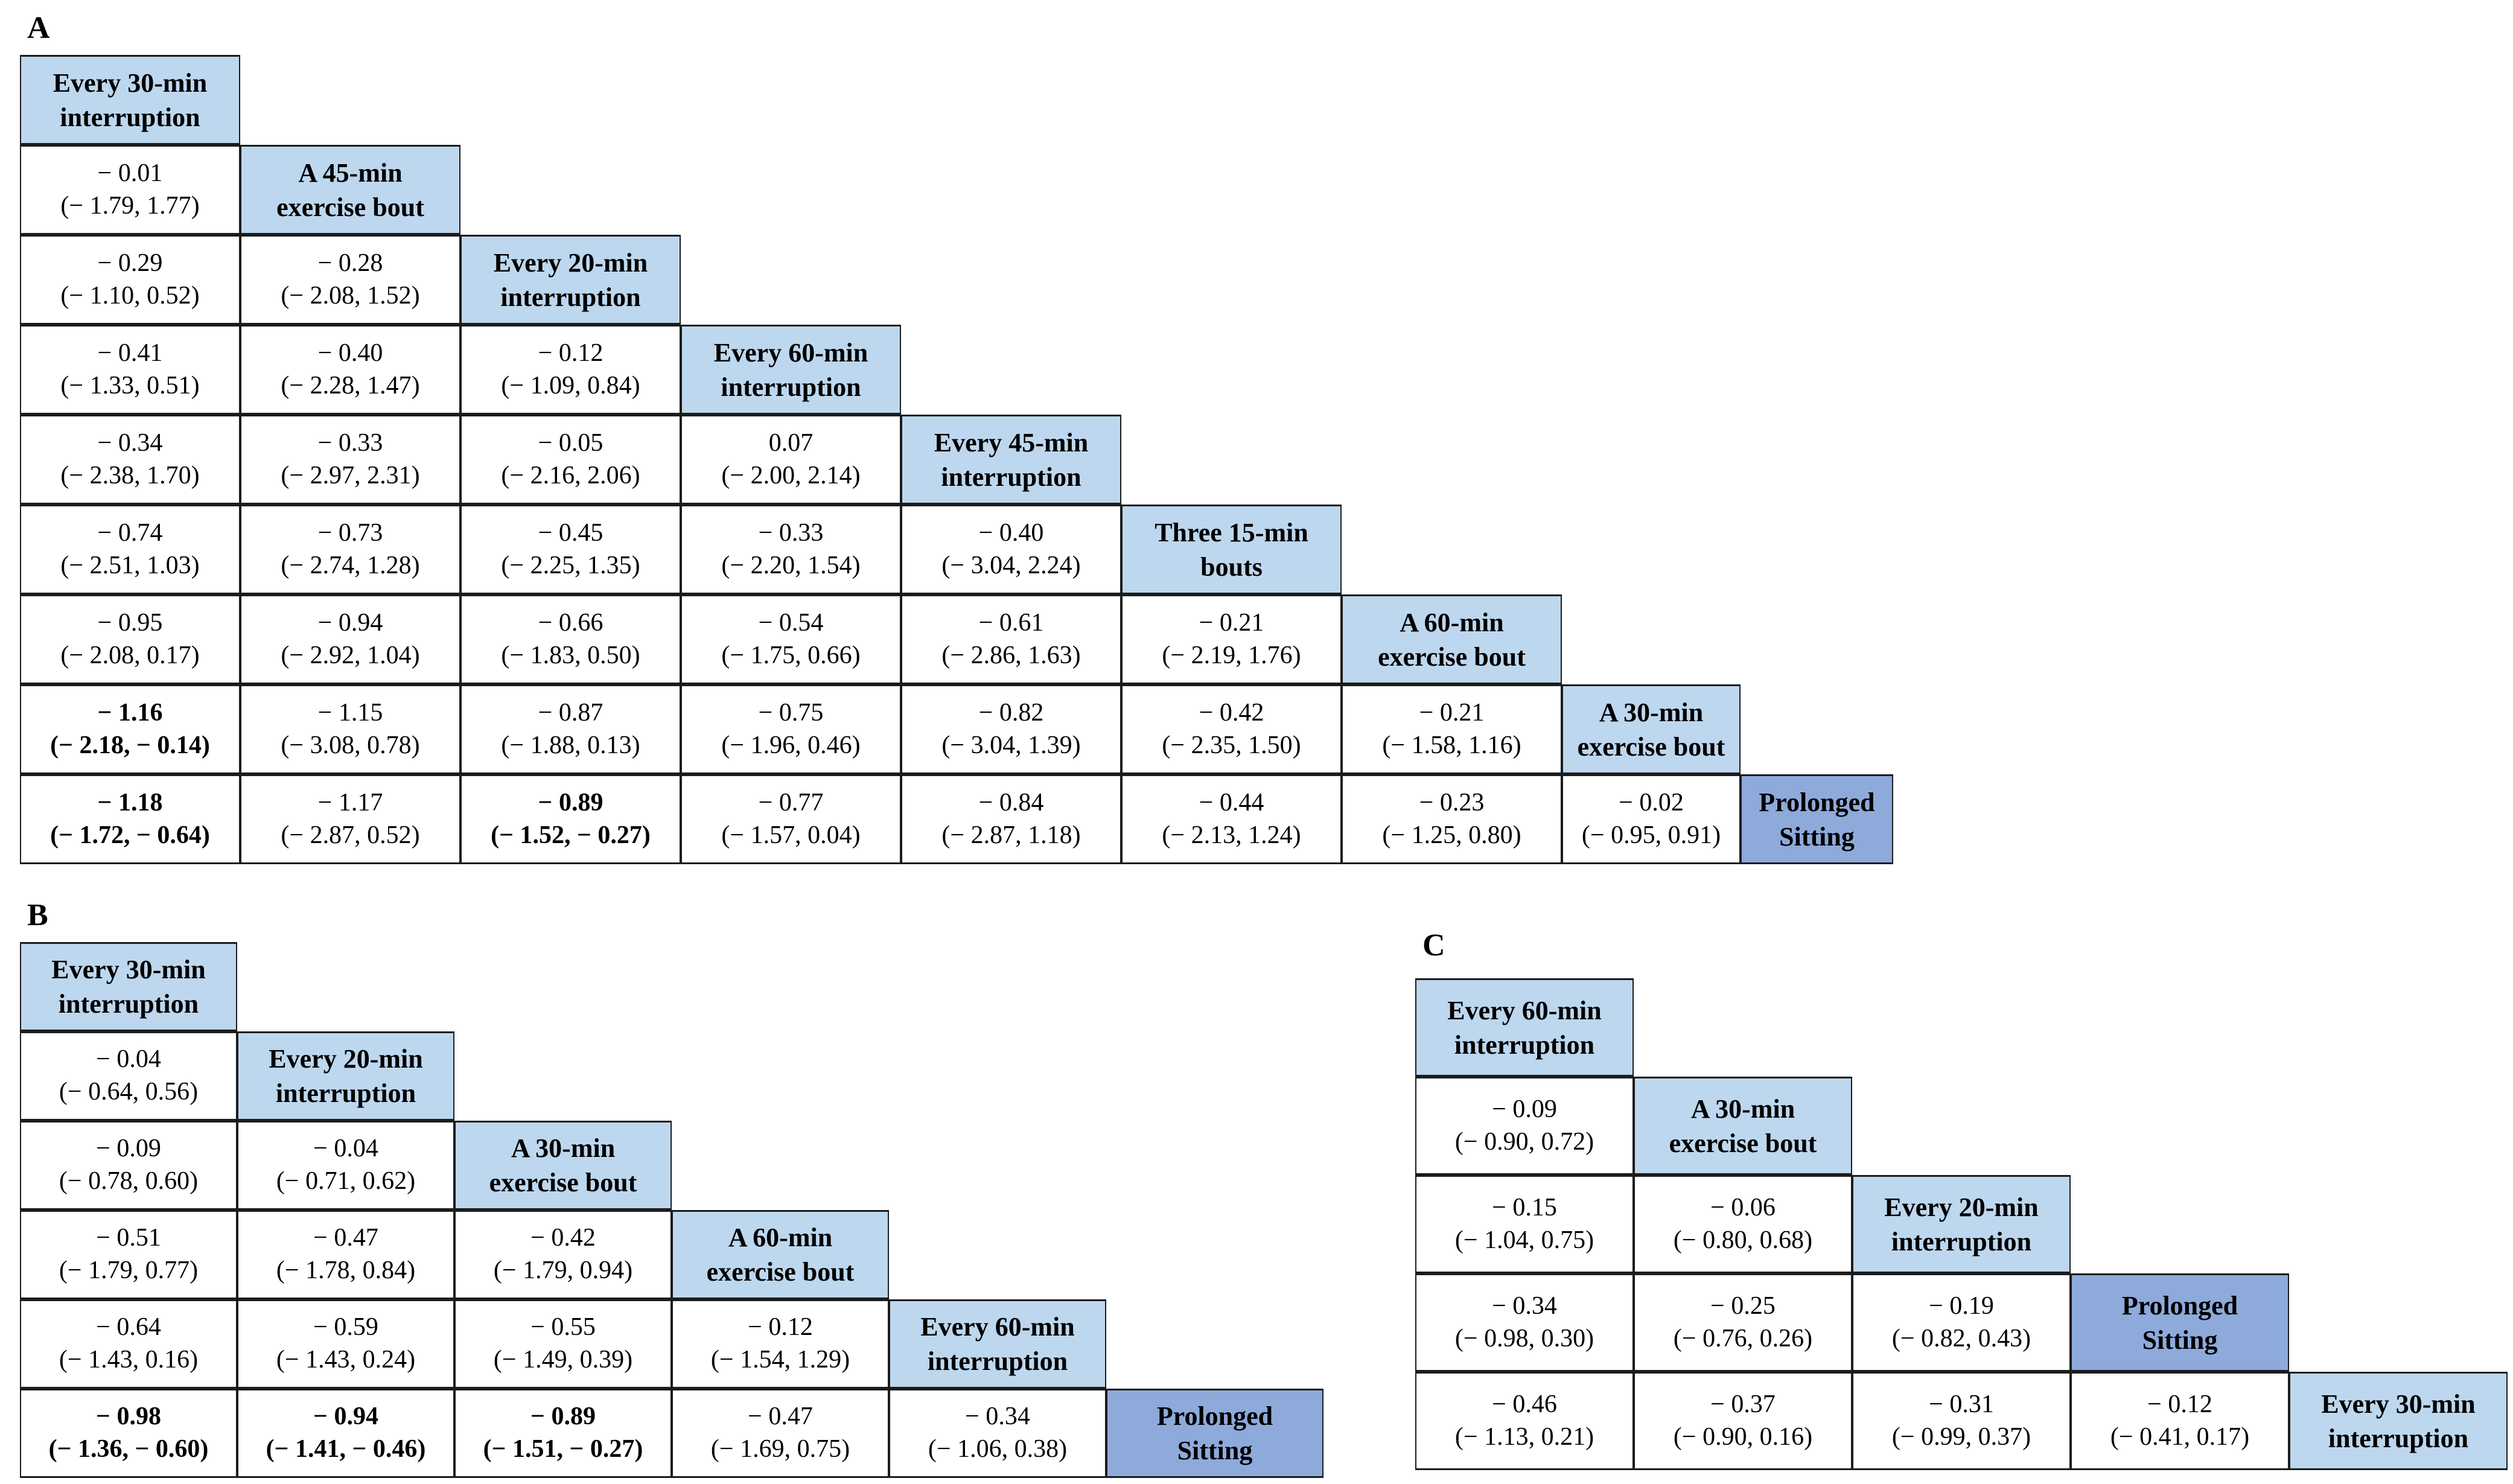  What do you see at coordinates (130, 370) in the screenshot?
I see `estimate-cell: − 0.41 (− 1.33, 0.51)` at bounding box center [130, 370].